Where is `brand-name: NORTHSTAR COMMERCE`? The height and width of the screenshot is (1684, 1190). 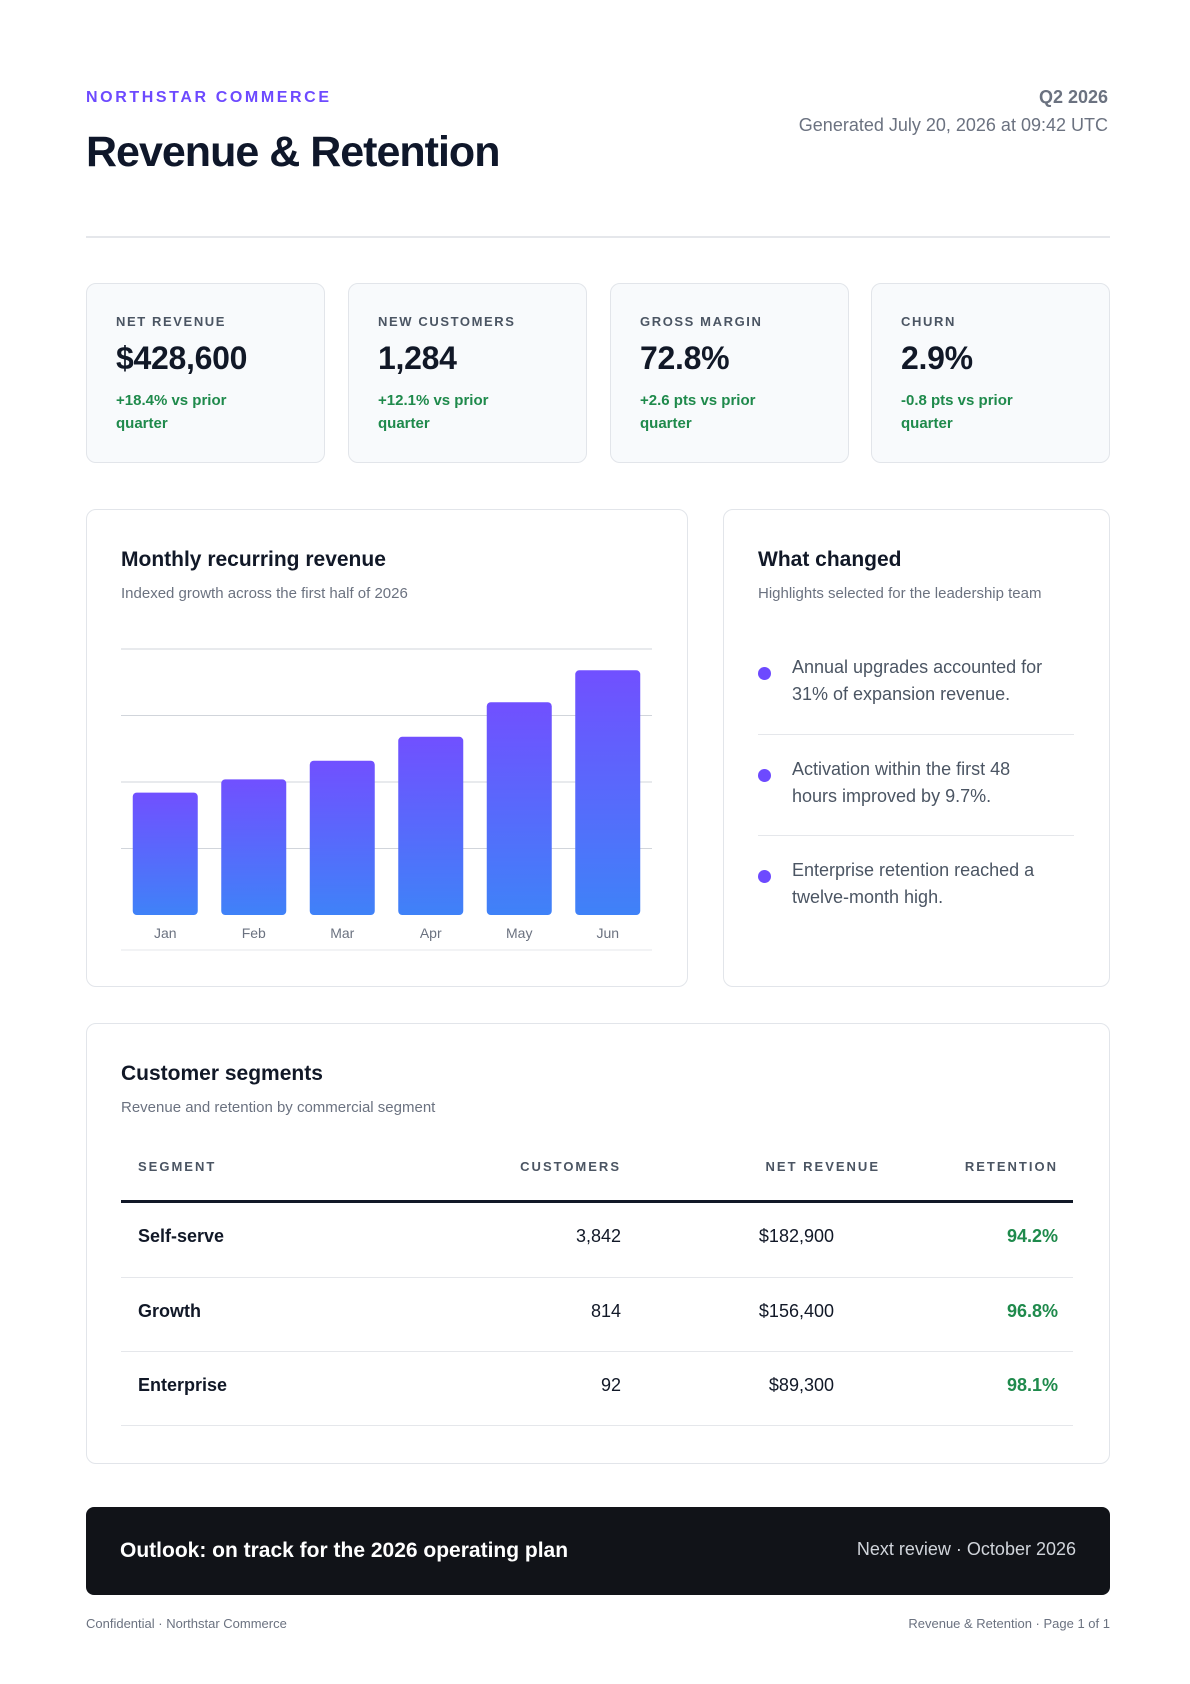 brand-name: NORTHSTAR COMMERCE is located at coordinates (209, 97).